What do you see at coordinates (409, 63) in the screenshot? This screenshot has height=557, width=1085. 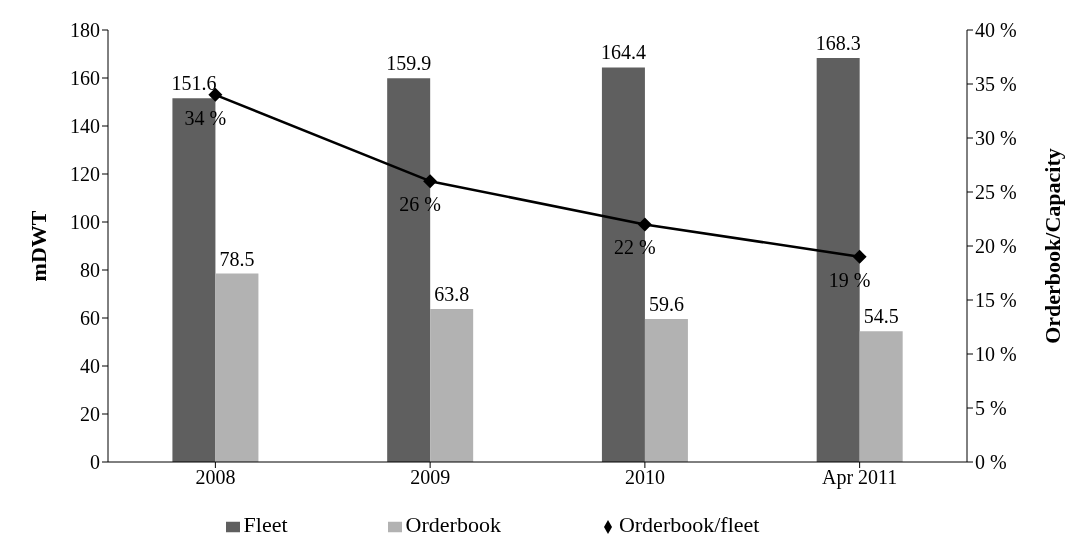 I see `data-label: 159.9` at bounding box center [409, 63].